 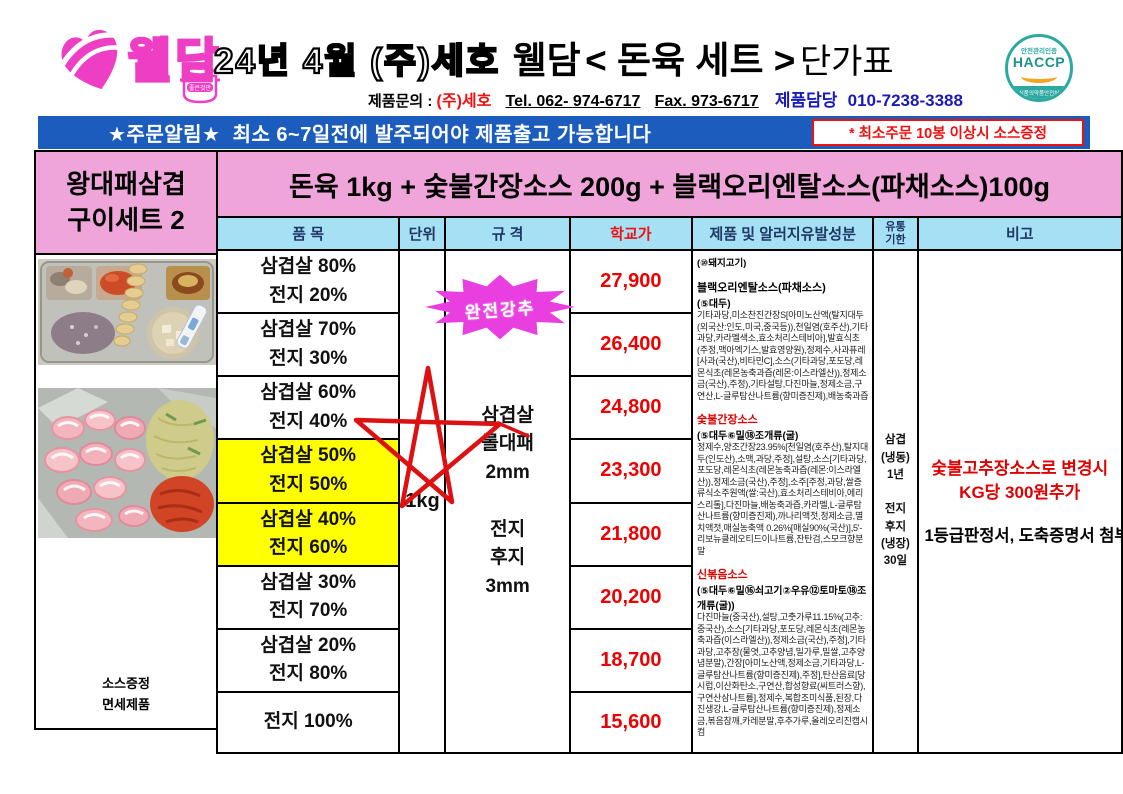 I want to click on starburst-icon, so click(x=500, y=307).